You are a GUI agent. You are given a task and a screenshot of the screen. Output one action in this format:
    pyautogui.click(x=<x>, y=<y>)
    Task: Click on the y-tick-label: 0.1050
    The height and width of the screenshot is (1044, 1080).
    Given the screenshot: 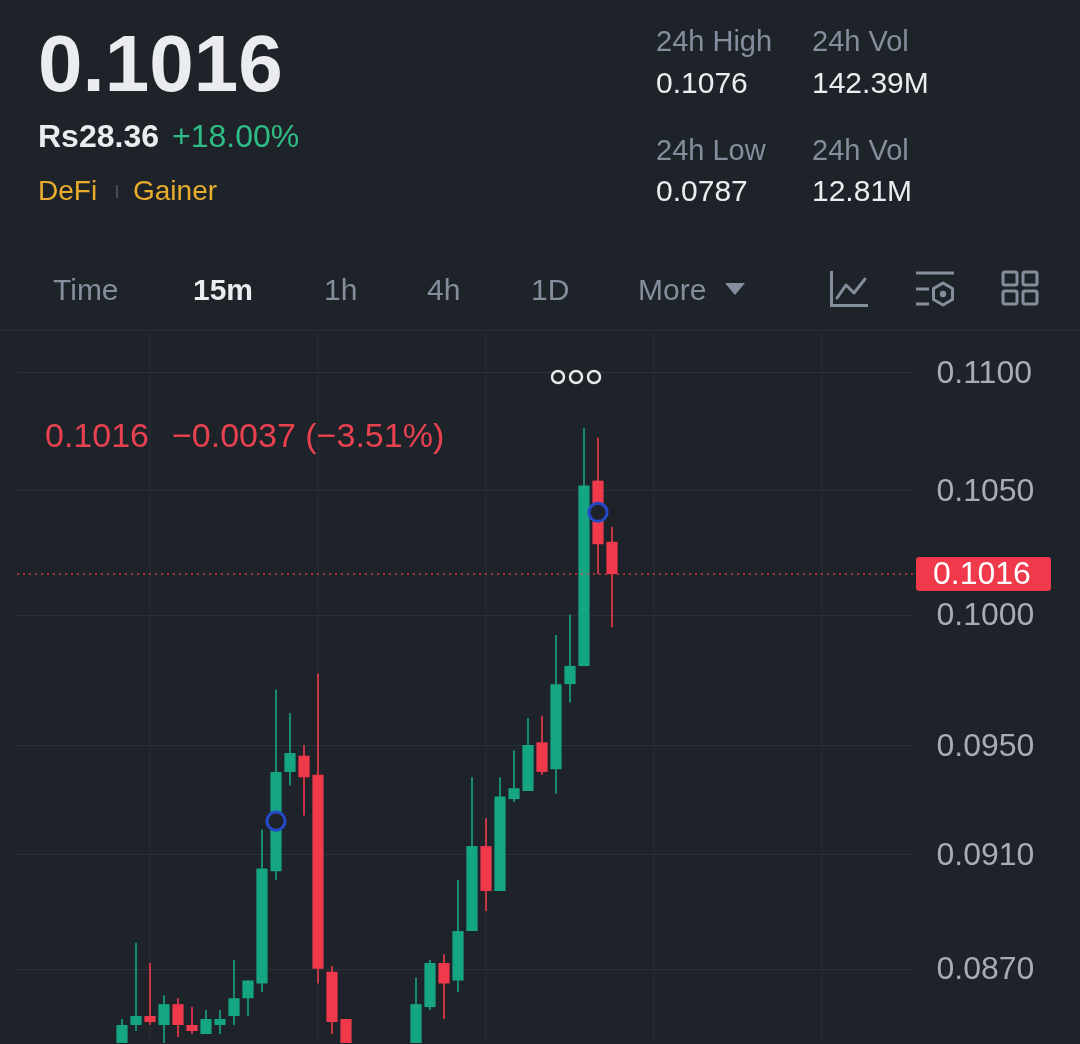 What is the action you would take?
    pyautogui.click(x=985, y=489)
    